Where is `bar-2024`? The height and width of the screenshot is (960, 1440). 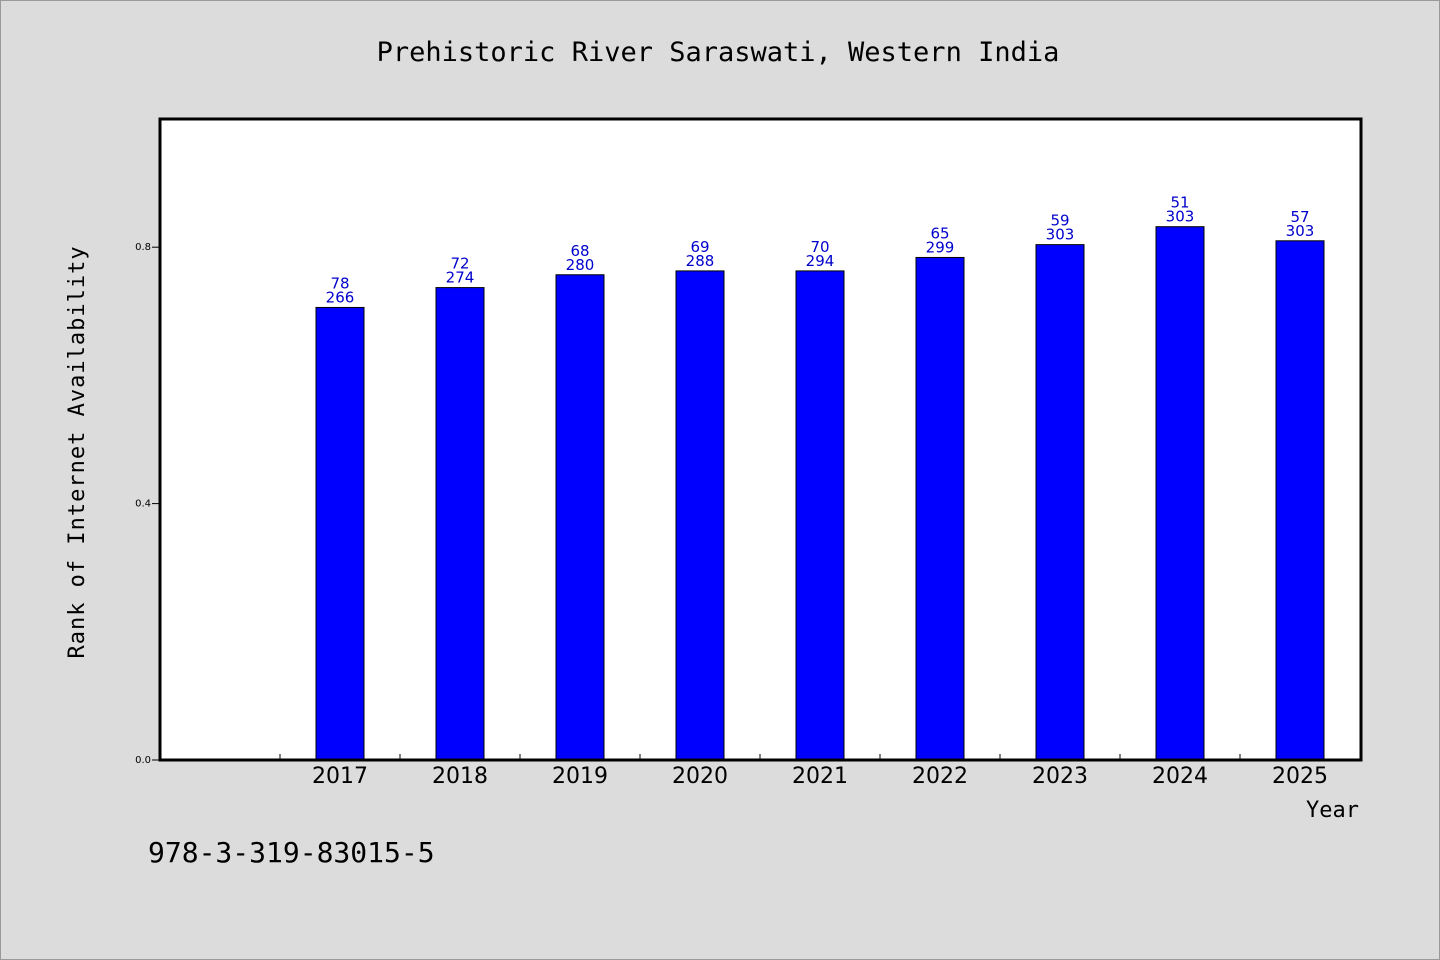
bar-2024 is located at coordinates (1180, 493).